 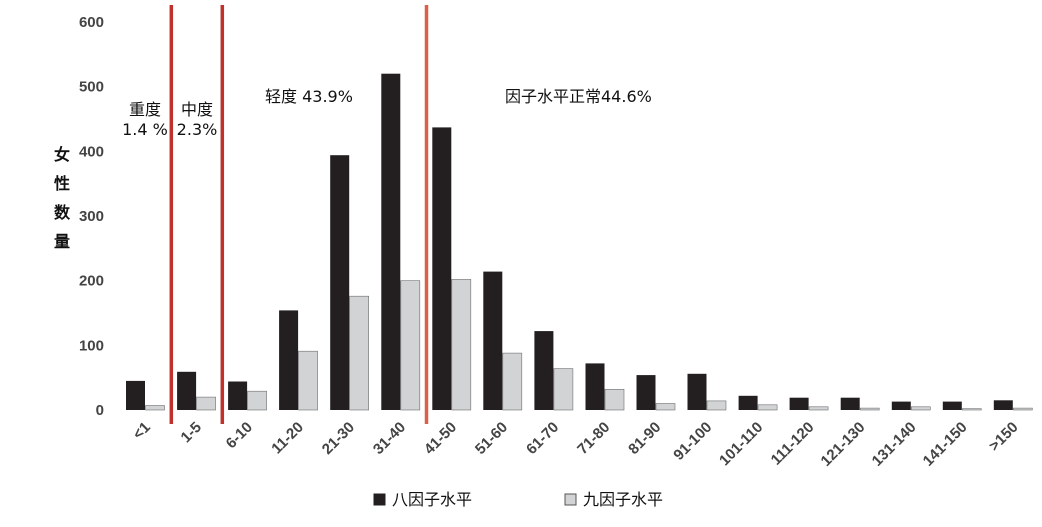 I want to click on annotation-normal: 因子水平正常44.6%, so click(x=578, y=96).